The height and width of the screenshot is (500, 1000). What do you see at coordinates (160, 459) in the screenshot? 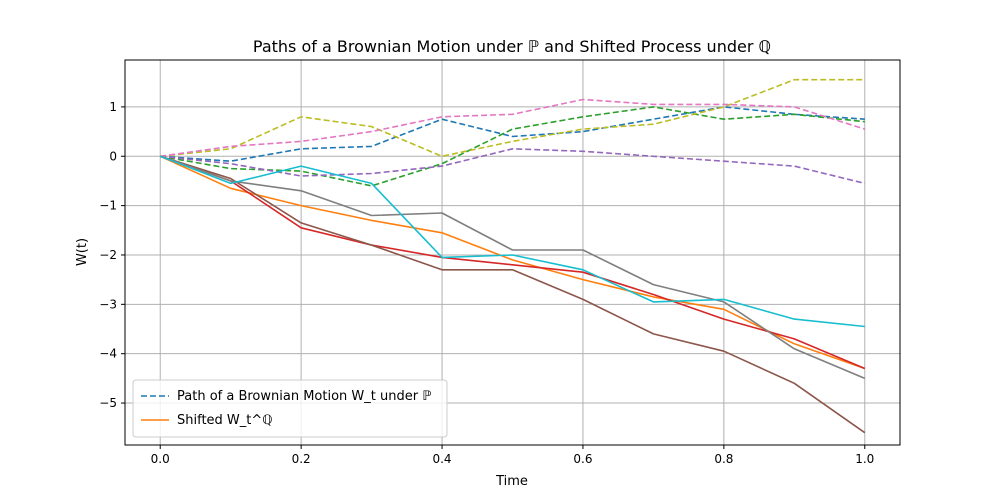
I see `x-tick-label: 0.0` at bounding box center [160, 459].